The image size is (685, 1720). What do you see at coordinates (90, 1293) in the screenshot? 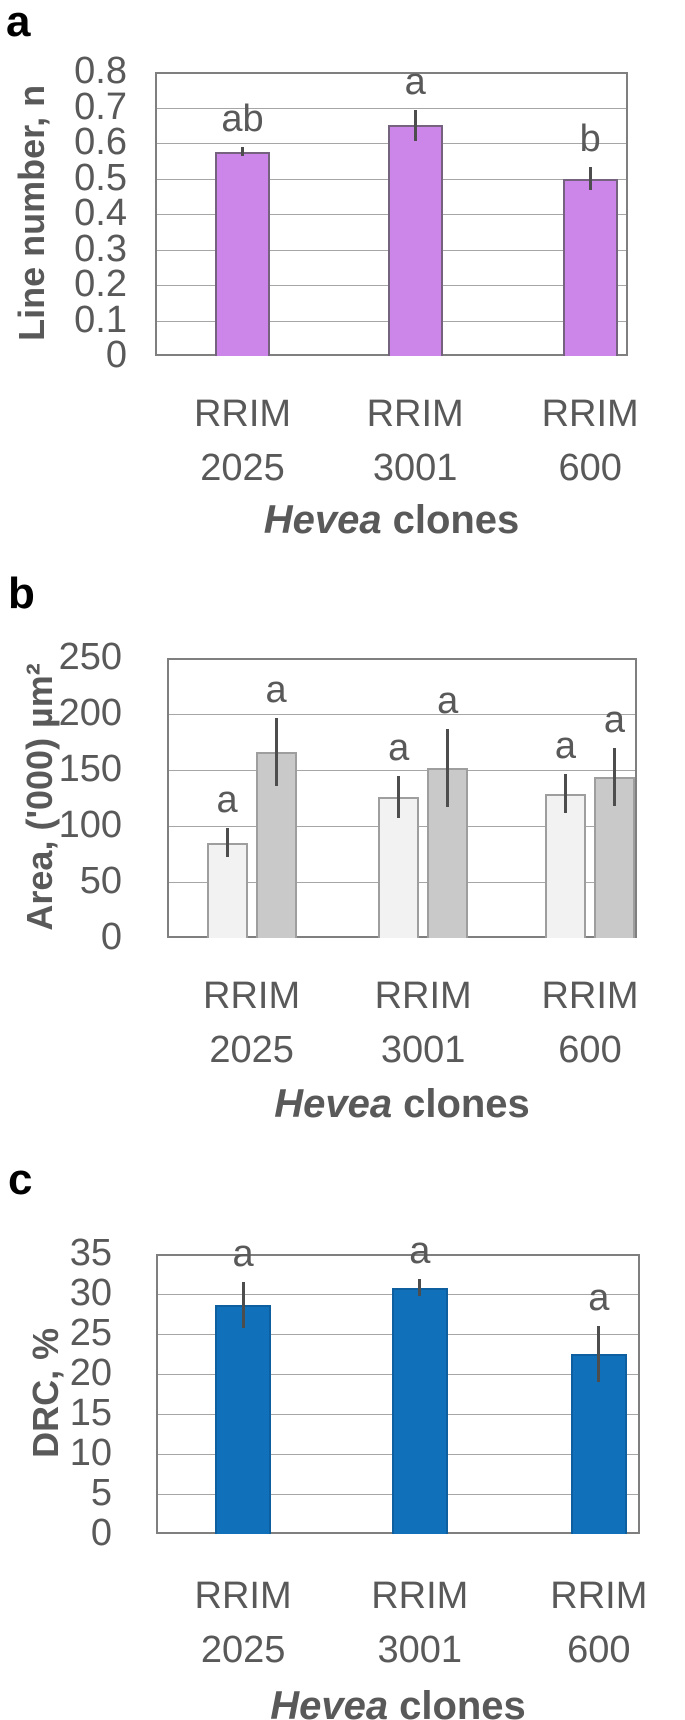
I see `y-tick-label-c: 30` at bounding box center [90, 1293].